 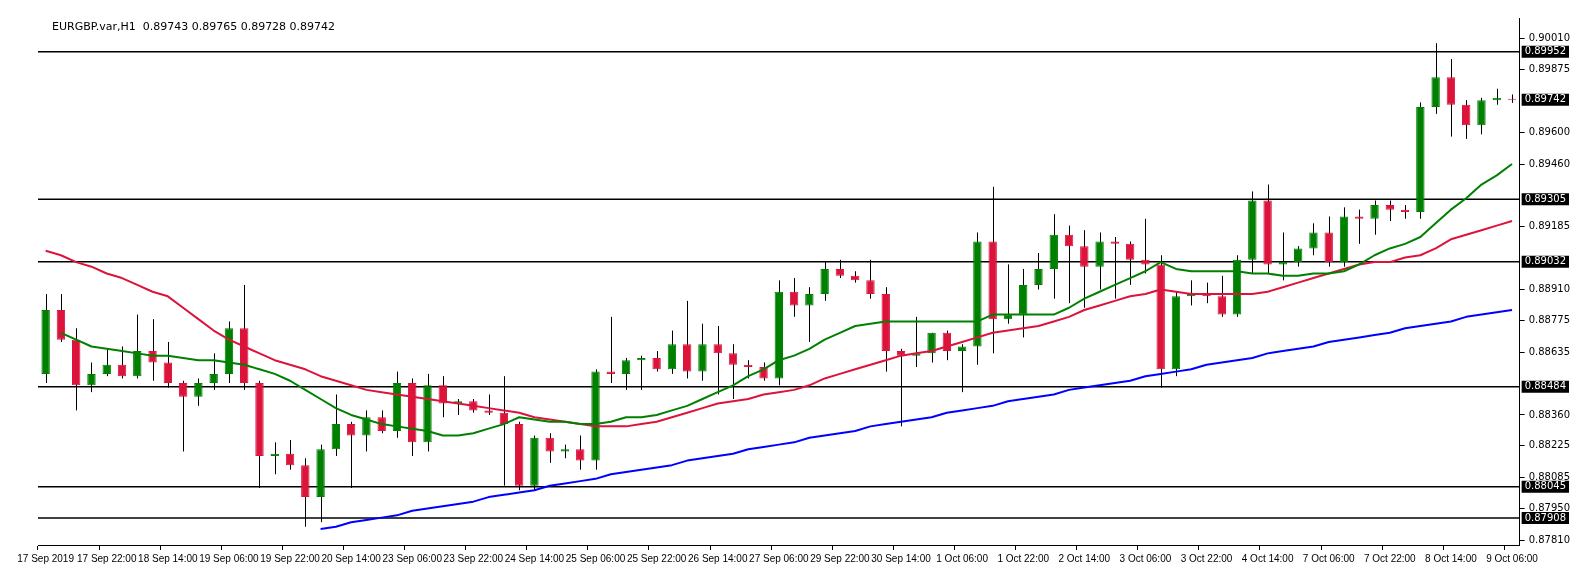 I want to click on y-tick-label: 0.89460, so click(x=1549, y=163).